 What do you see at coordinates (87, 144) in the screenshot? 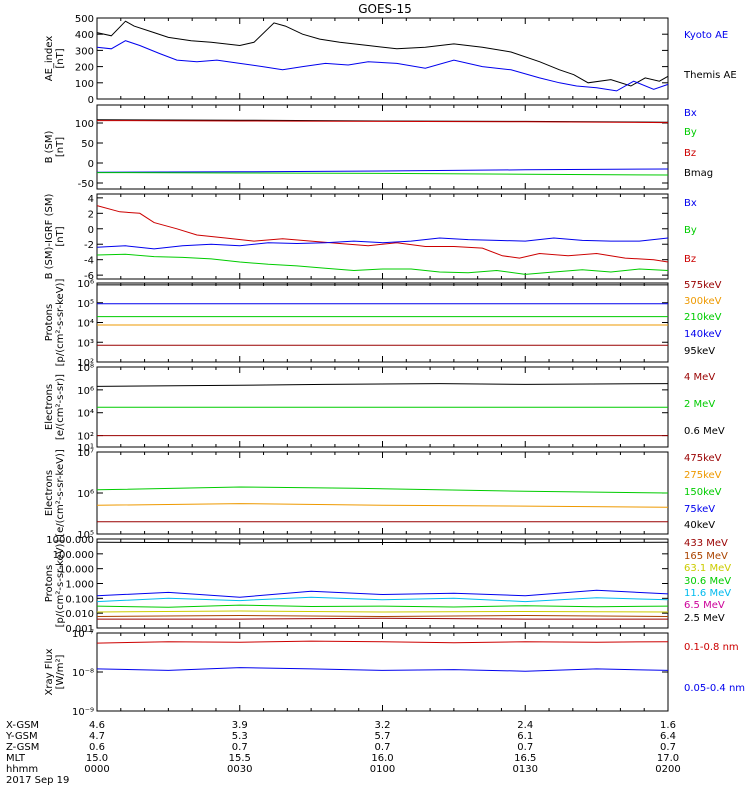
I see `y-tick-label: 50` at bounding box center [87, 144].